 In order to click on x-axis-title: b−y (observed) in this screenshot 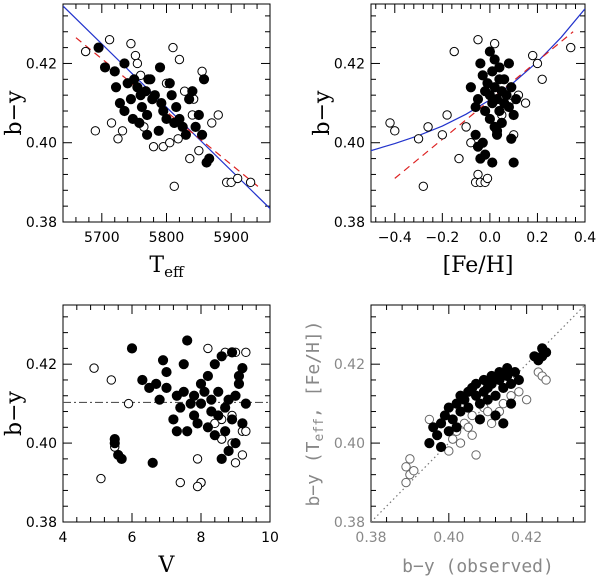, I will do `click(478, 566)`.